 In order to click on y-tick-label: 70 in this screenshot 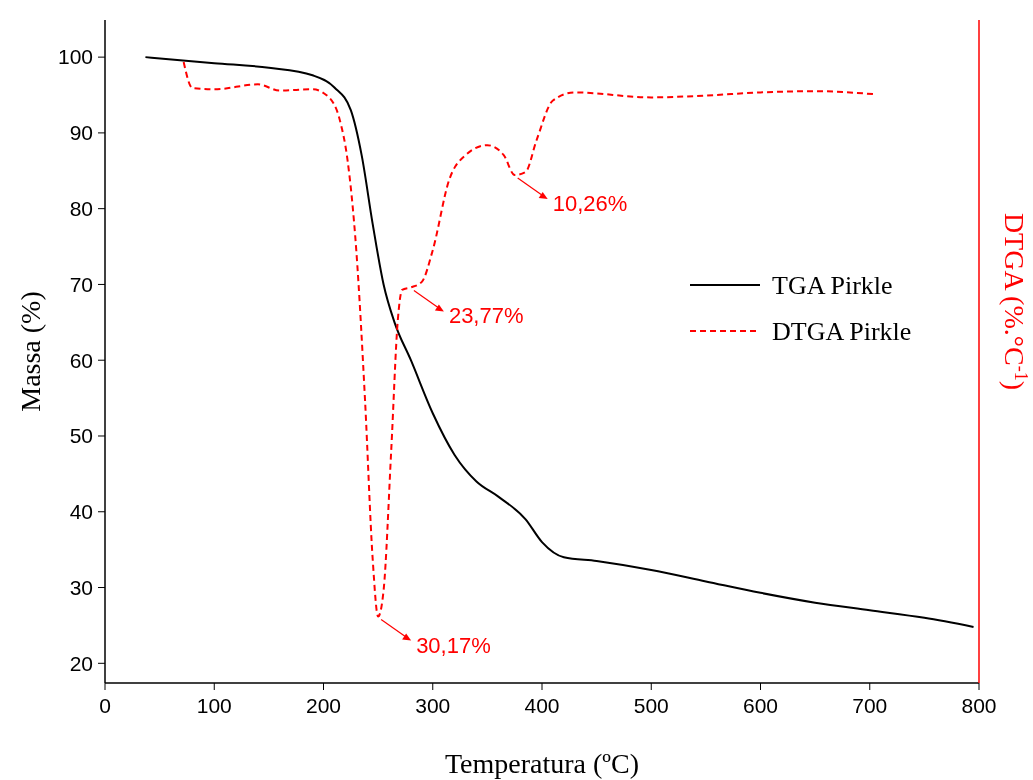, I will do `click(81, 284)`.